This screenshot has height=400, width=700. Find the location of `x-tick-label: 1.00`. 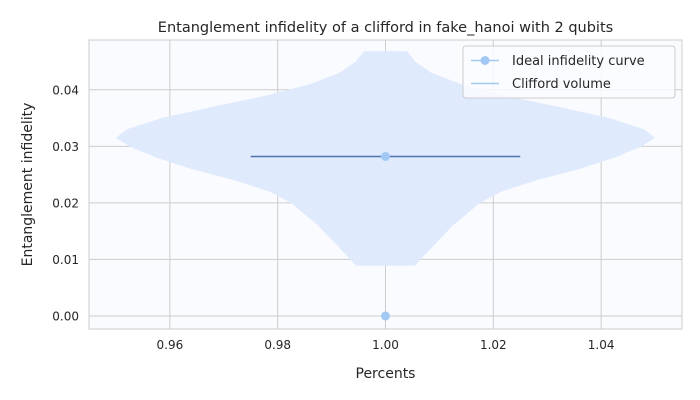

x-tick-label: 1.00 is located at coordinates (385, 345).